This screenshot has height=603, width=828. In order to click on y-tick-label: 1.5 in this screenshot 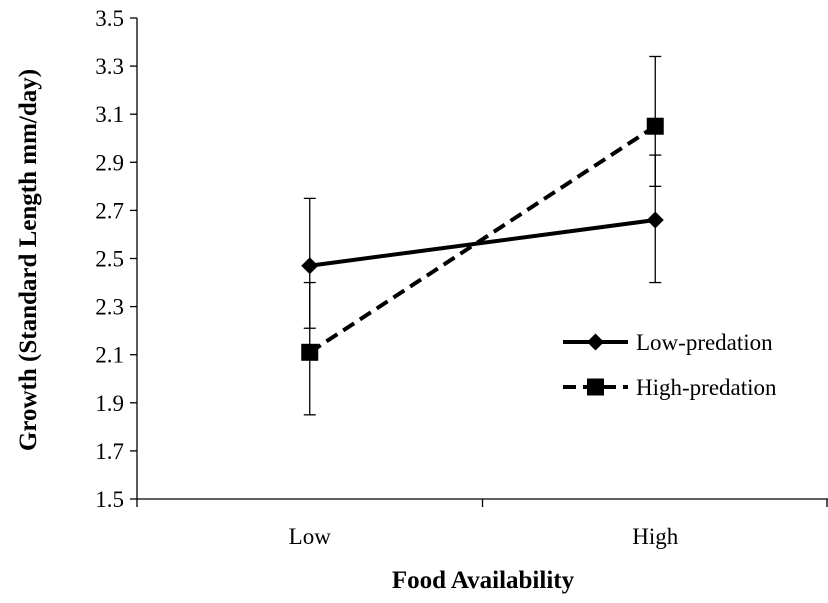, I will do `click(109, 499)`.